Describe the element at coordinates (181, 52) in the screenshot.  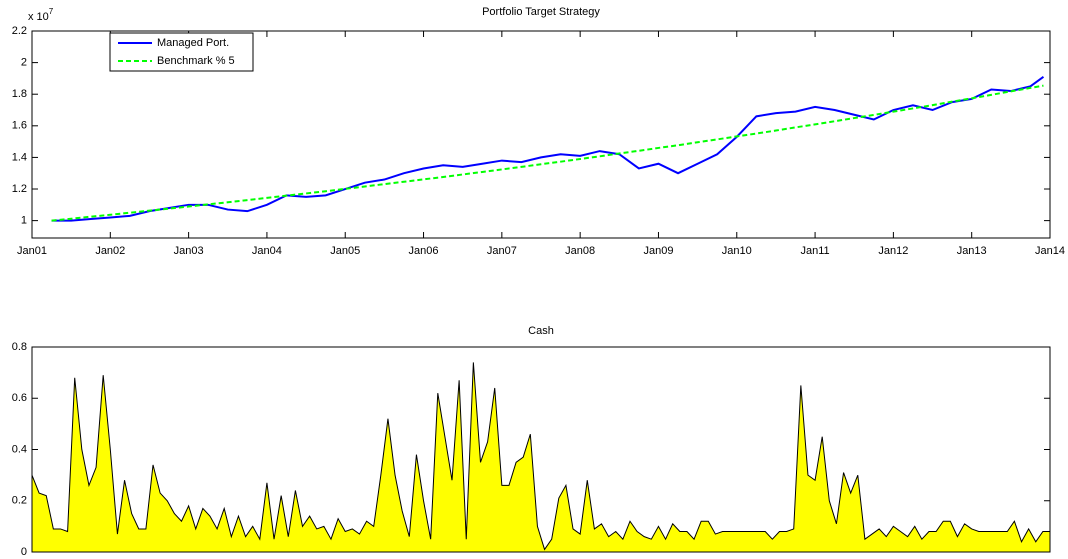
I see `legend-box` at that location.